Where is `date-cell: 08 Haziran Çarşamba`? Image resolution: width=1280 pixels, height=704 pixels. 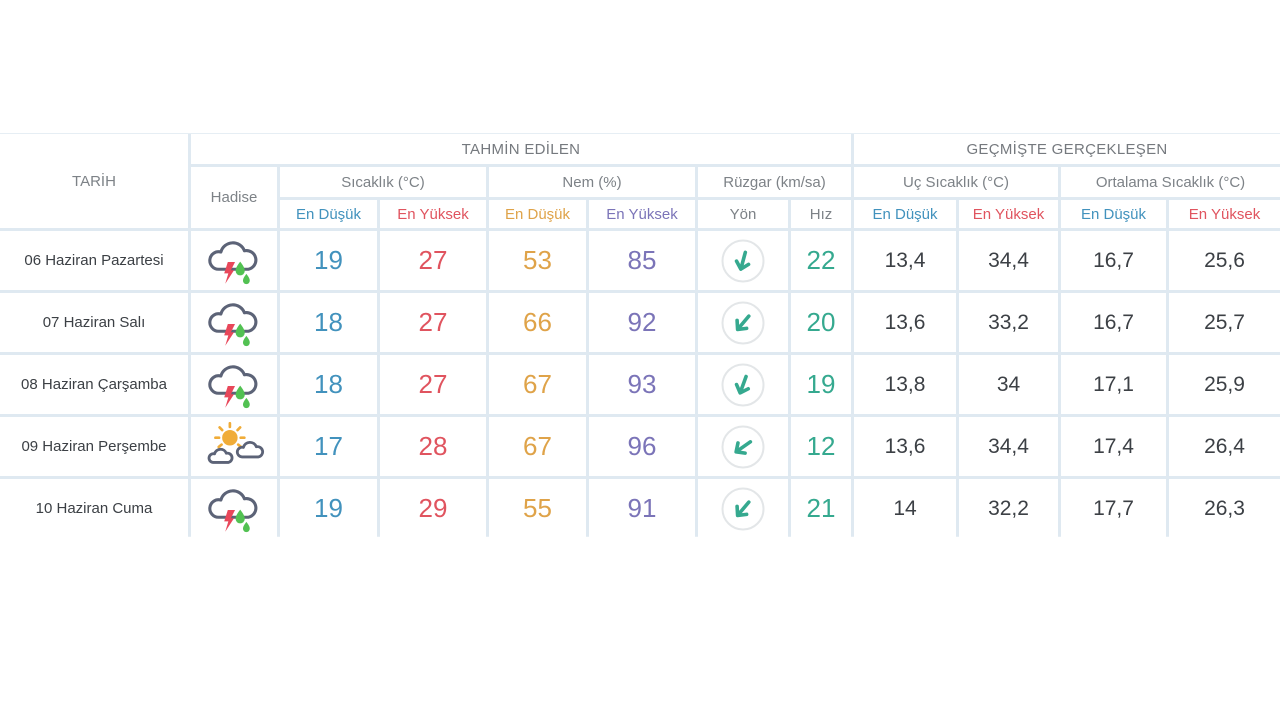
date-cell: 08 Haziran Çarşamba is located at coordinates (94, 384).